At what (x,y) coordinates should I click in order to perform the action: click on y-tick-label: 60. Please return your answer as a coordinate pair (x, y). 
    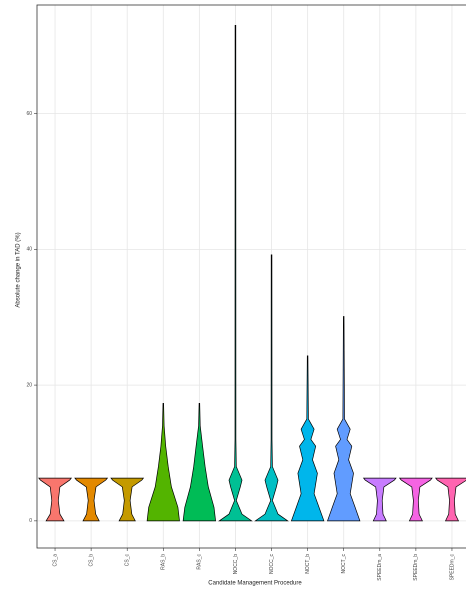
    Looking at the image, I should click on (29, 114).